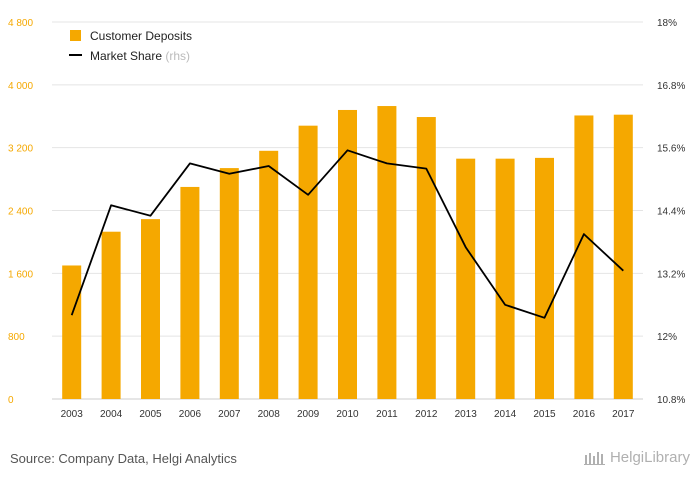 This screenshot has height=483, width=700. I want to click on x-tick-label: 2014, so click(505, 414).